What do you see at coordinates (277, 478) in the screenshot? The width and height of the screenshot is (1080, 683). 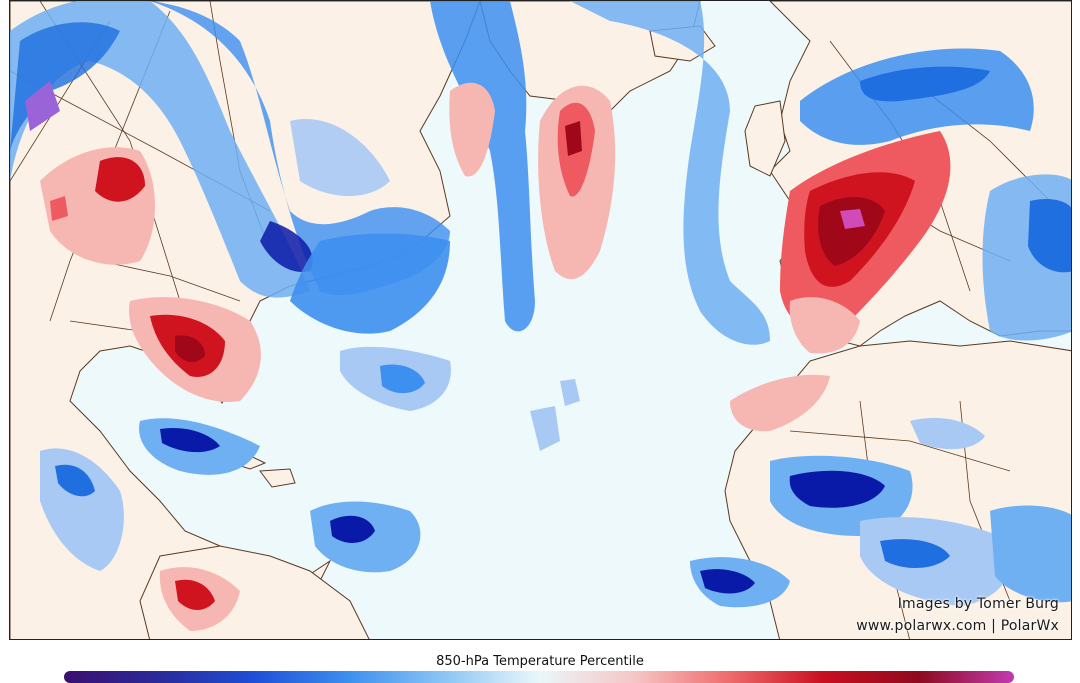 I see `hispaniola-land` at bounding box center [277, 478].